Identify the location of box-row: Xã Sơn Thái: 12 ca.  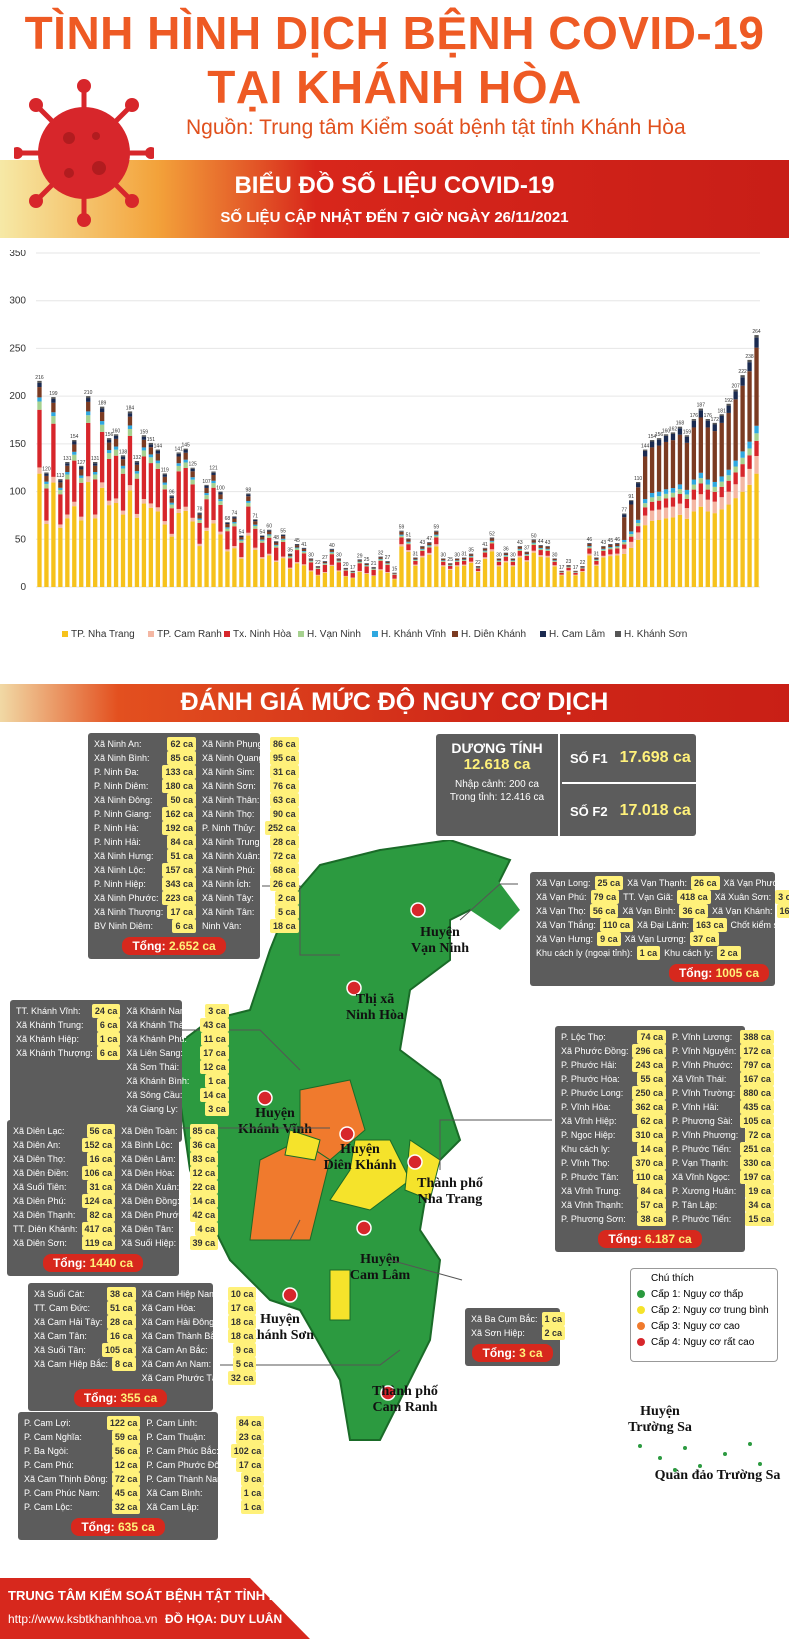
(177, 1067).